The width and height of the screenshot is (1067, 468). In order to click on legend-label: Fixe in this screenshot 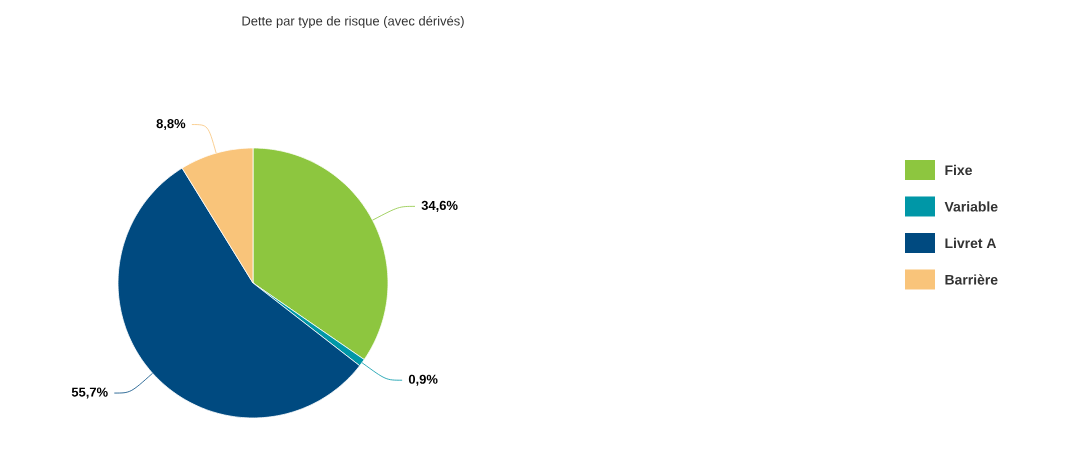, I will do `click(958, 170)`.